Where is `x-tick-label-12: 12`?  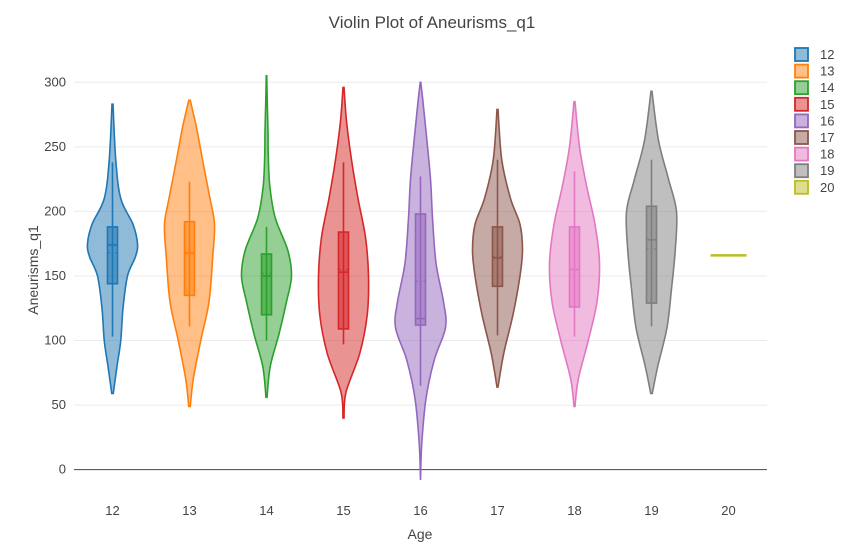 x-tick-label-12: 12 is located at coordinates (112, 510).